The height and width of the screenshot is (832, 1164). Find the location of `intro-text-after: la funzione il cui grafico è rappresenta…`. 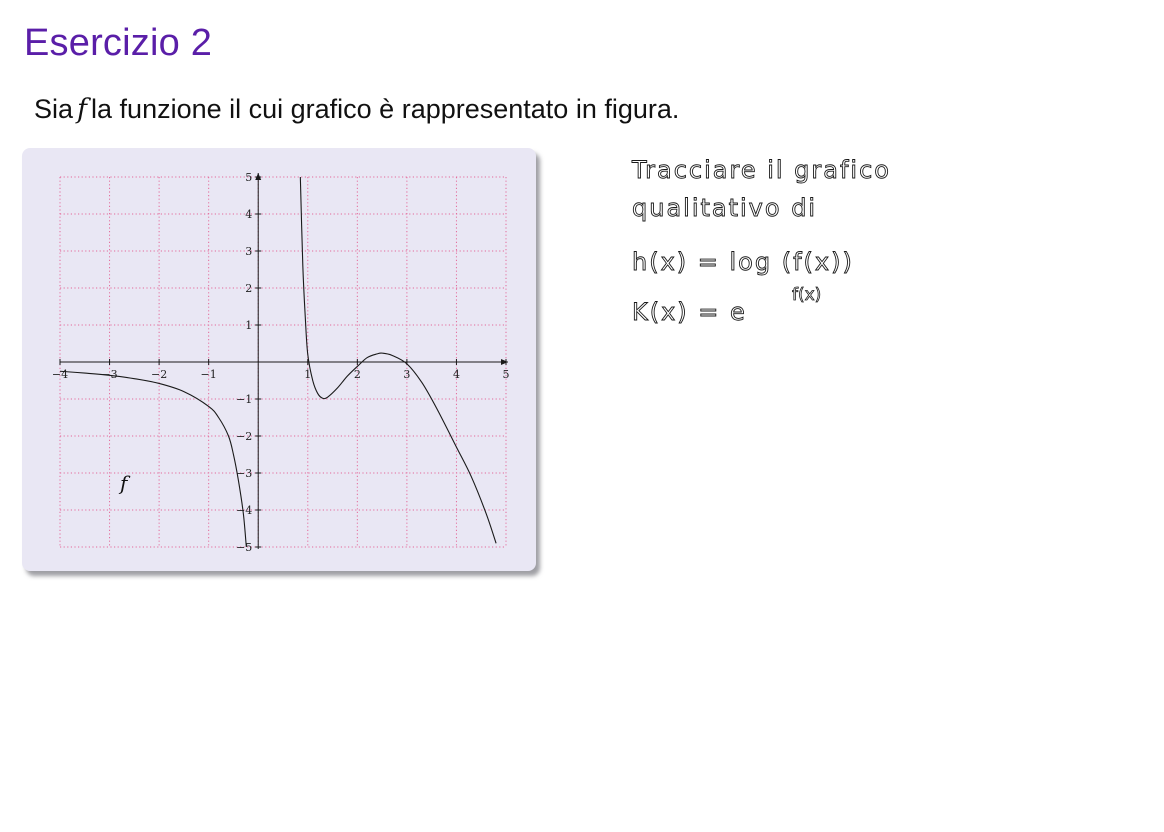

intro-text-after: la funzione il cui grafico è rappresenta… is located at coordinates (385, 109).